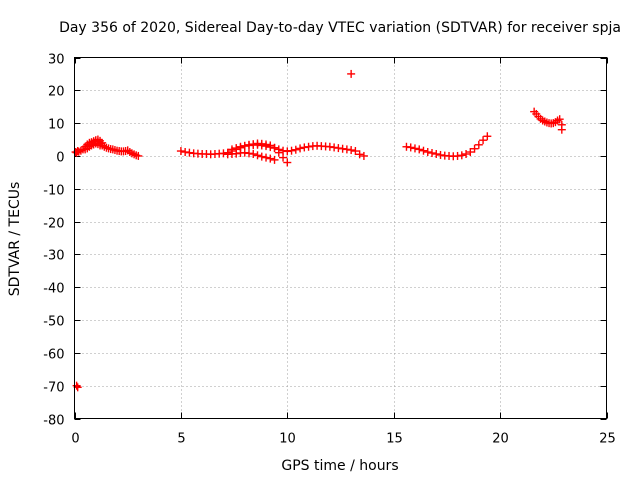  I want to click on y-axis-label: SDTVAR / TECUs, so click(15, 239).